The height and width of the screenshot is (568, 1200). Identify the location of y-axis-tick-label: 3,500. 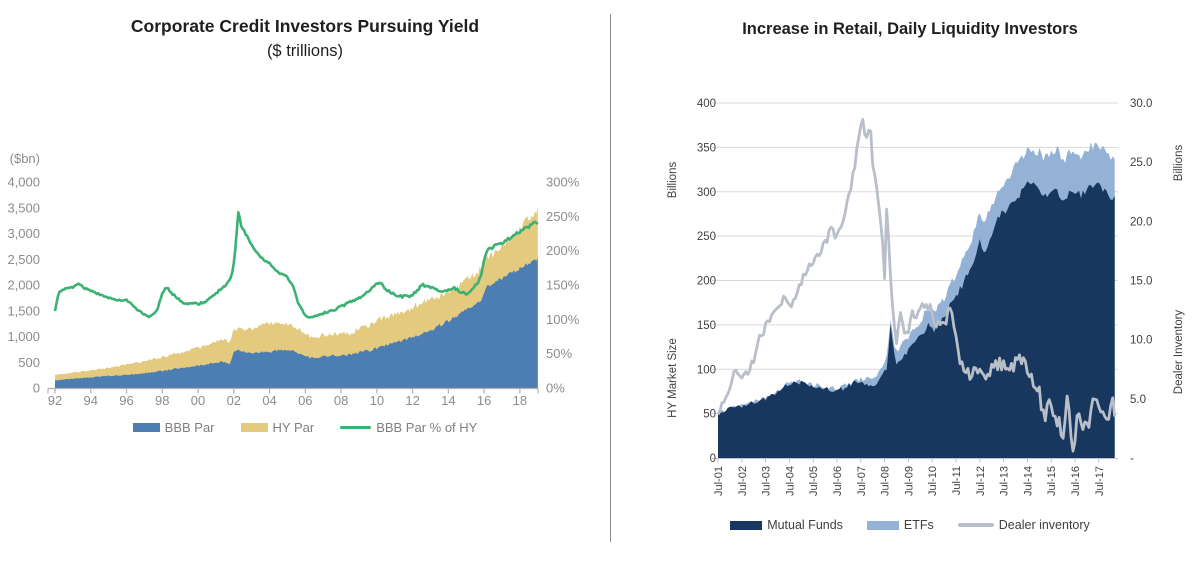
(23, 207).